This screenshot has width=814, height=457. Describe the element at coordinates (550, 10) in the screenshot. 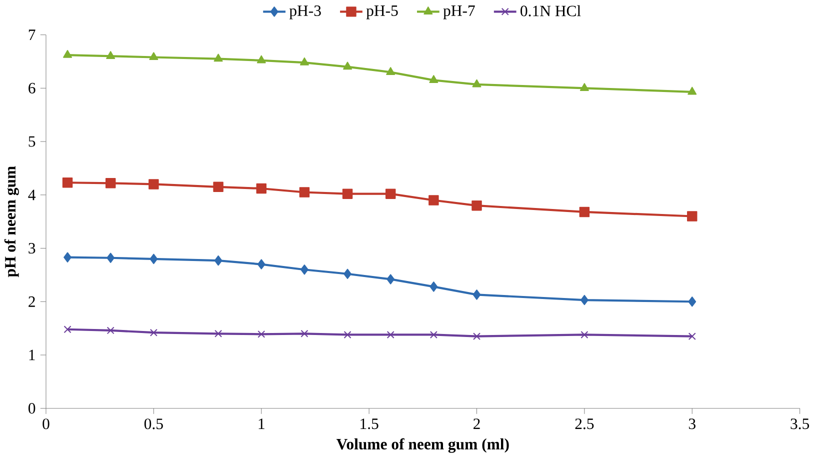

I see `legend-label: 0.1N HCl` at that location.